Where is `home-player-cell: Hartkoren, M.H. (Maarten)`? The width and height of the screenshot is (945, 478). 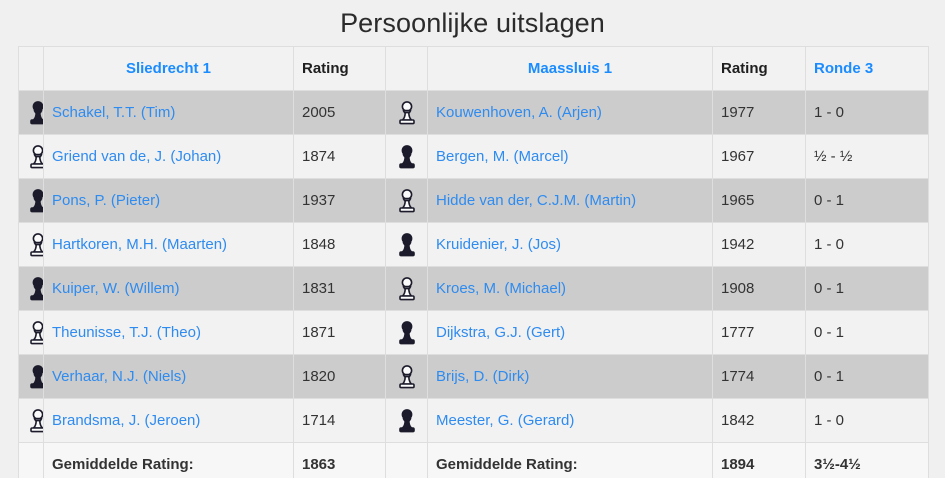
home-player-cell: Hartkoren, M.H. (Maarten) is located at coordinates (168, 244).